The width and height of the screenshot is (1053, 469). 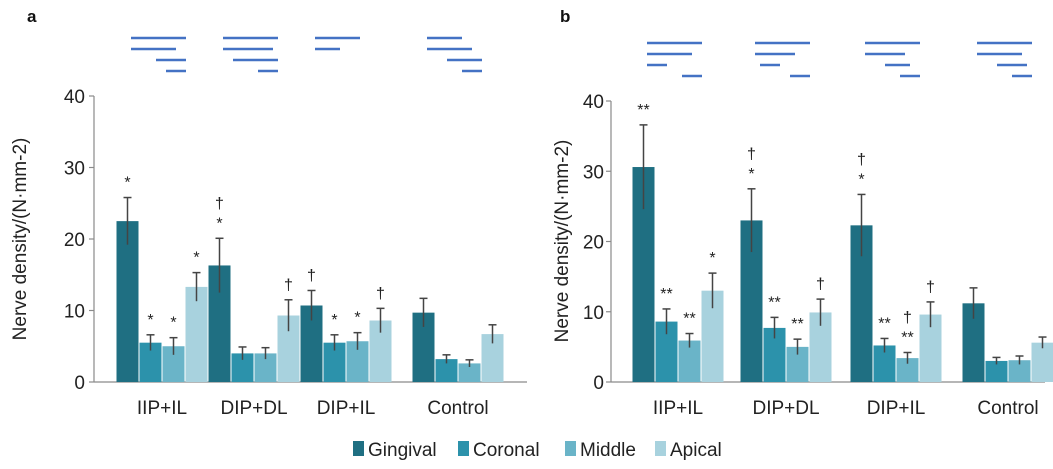 I want to click on bar-group: *******, so click(x=678, y=242).